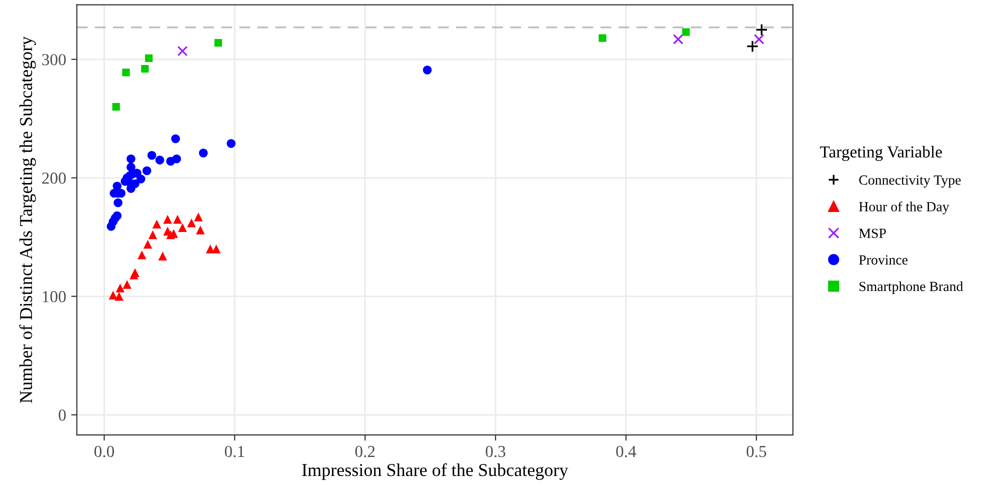 This screenshot has width=985, height=486. I want to click on legend-label: Connectivity Type, so click(910, 181).